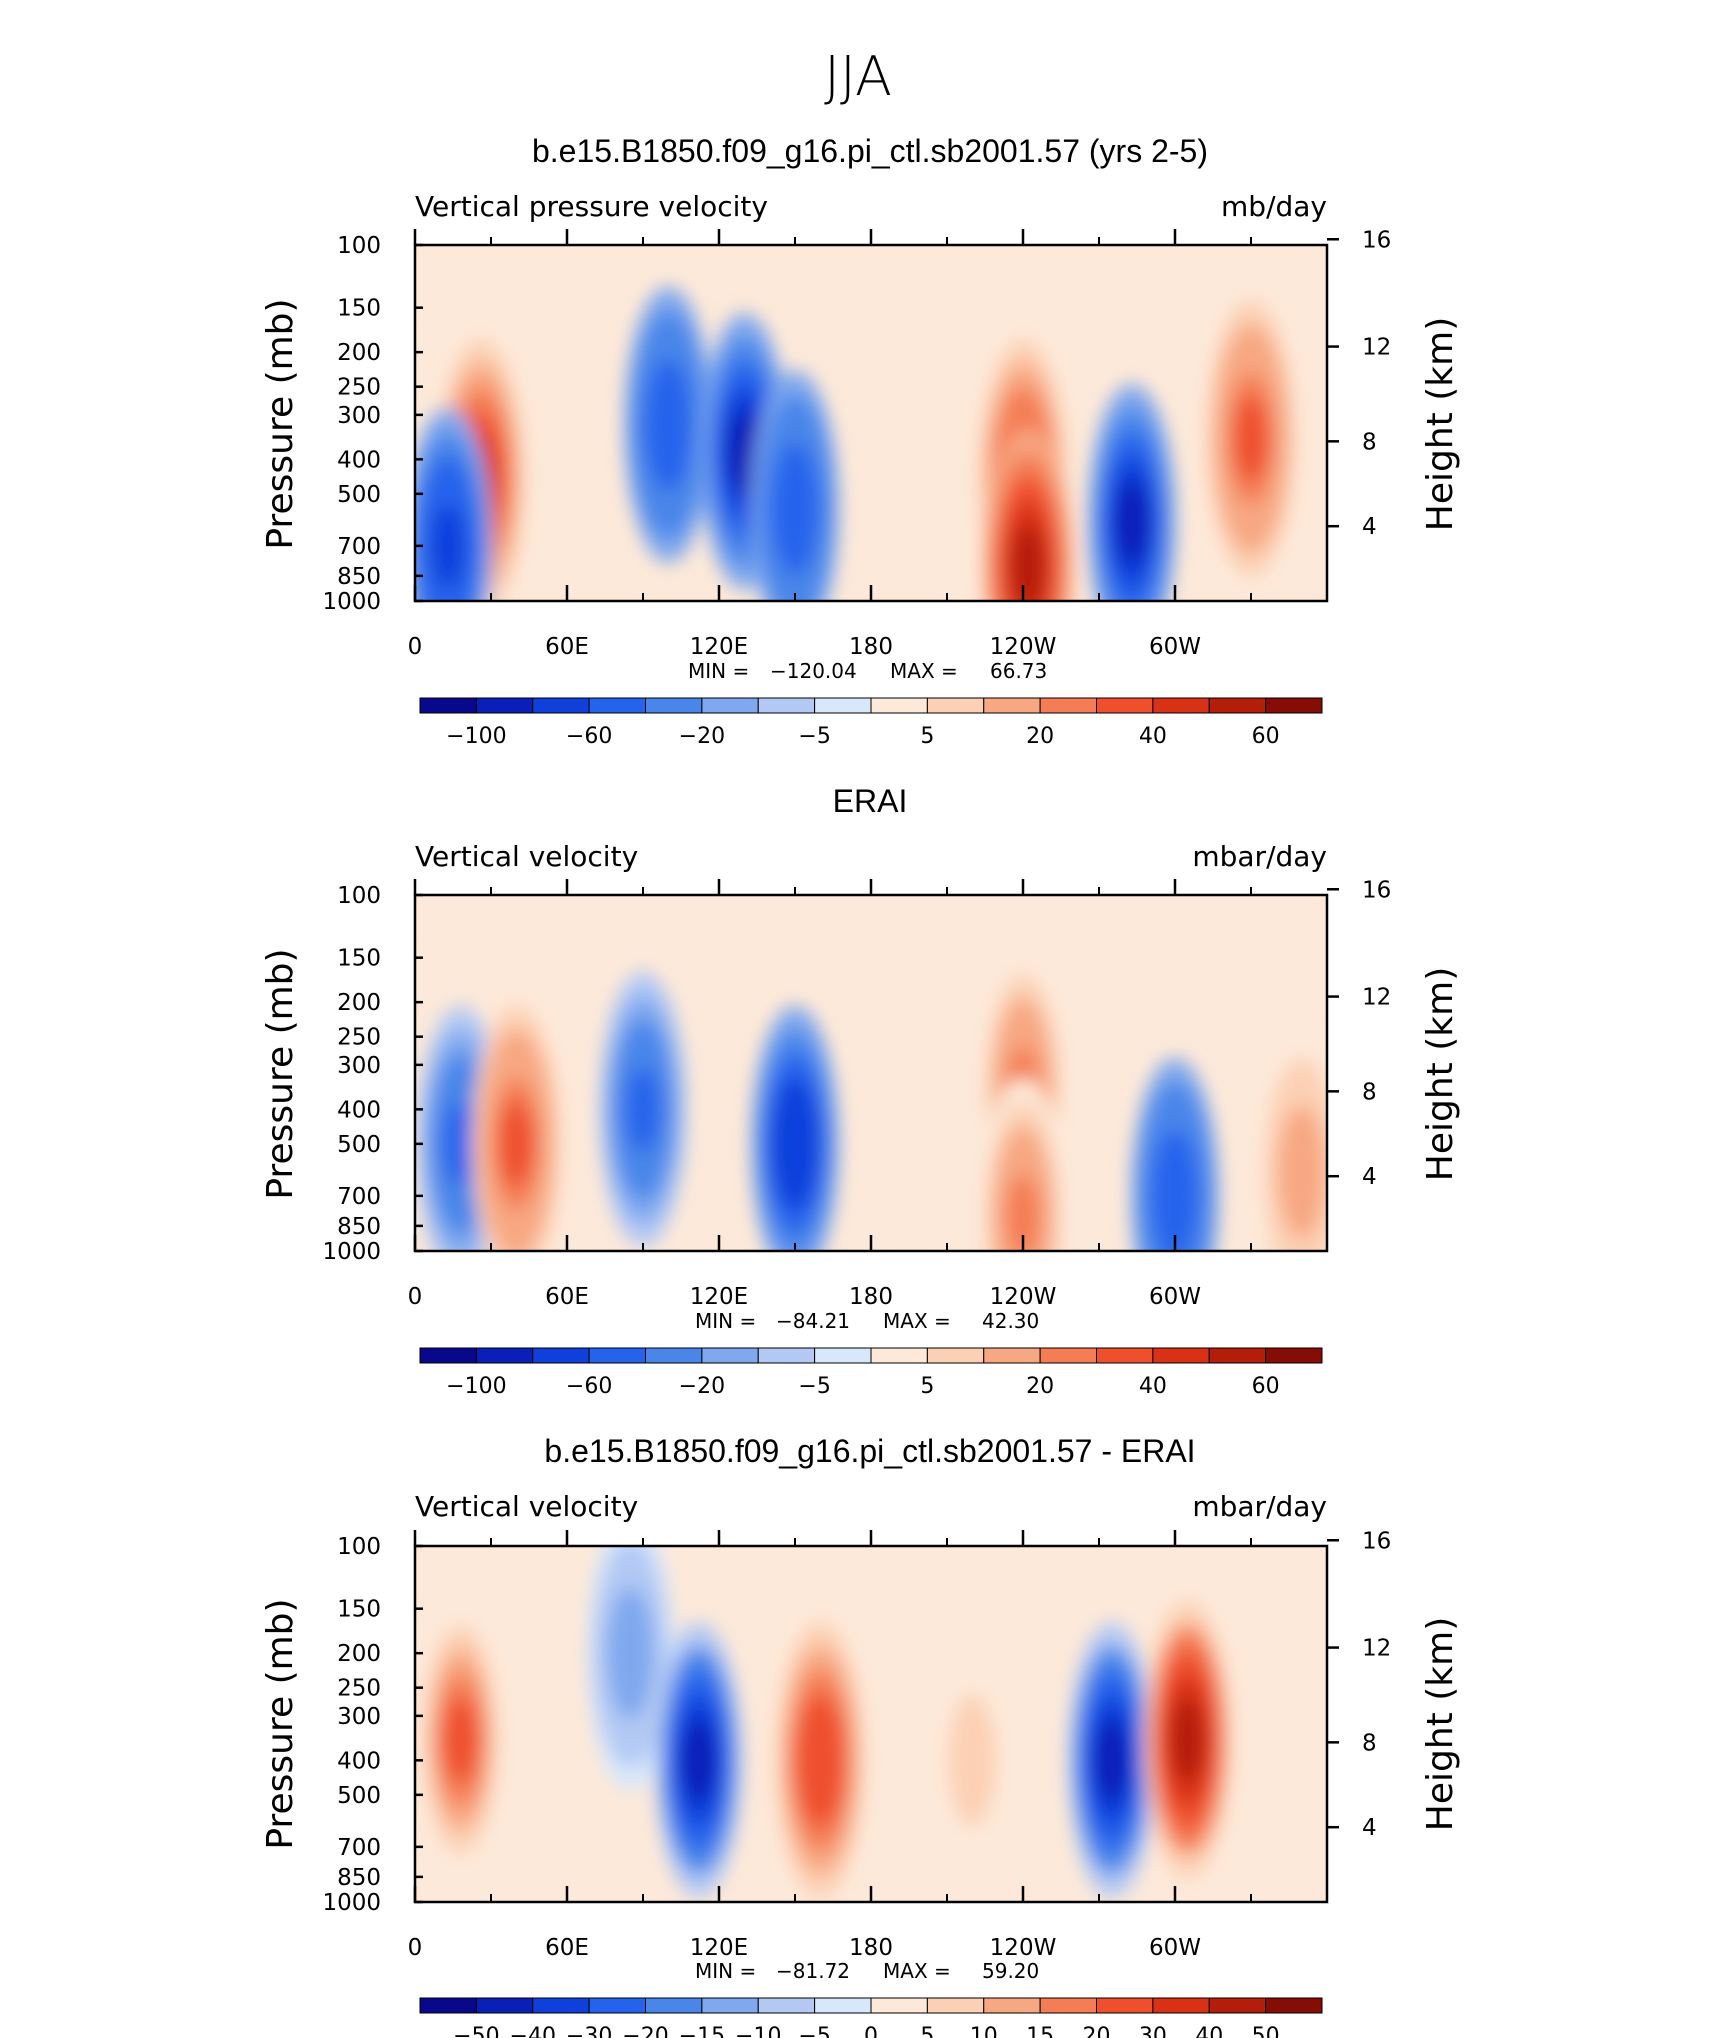 Image resolution: width=1710 pixels, height=2038 pixels. What do you see at coordinates (476, 1386) in the screenshot?
I see `colorbar-label: −100` at bounding box center [476, 1386].